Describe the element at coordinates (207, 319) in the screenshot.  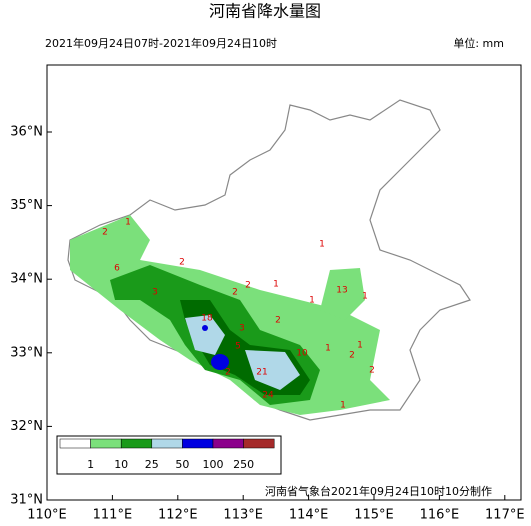
I see `station-value: 18` at that location.